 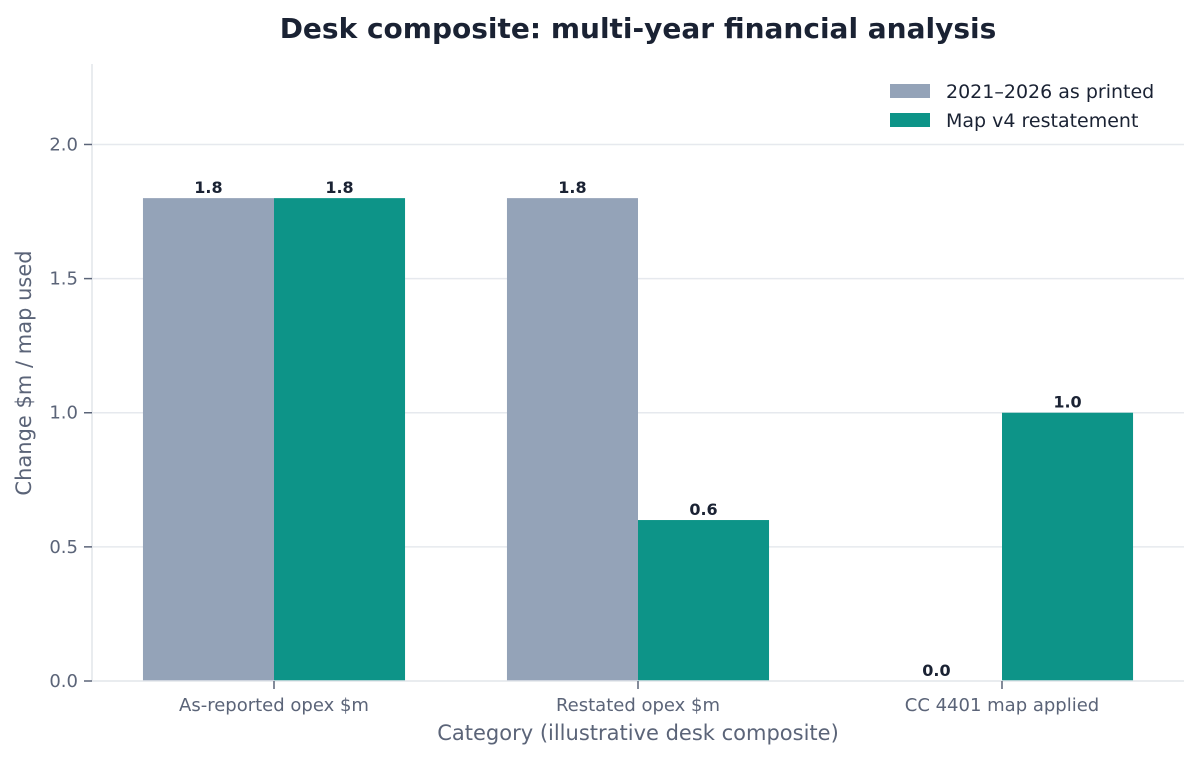 I want to click on x-axis-label: Category (illustrative desk composite), so click(x=638, y=733).